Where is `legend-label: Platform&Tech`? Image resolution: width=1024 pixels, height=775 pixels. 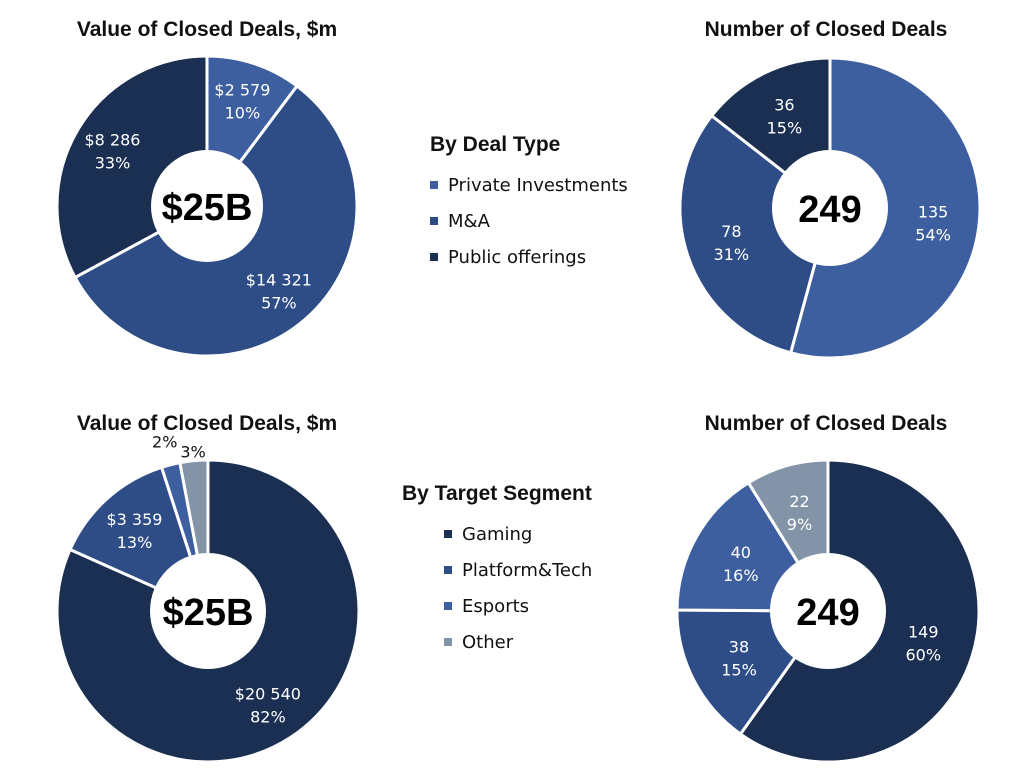
legend-label: Platform&Tech is located at coordinates (527, 570).